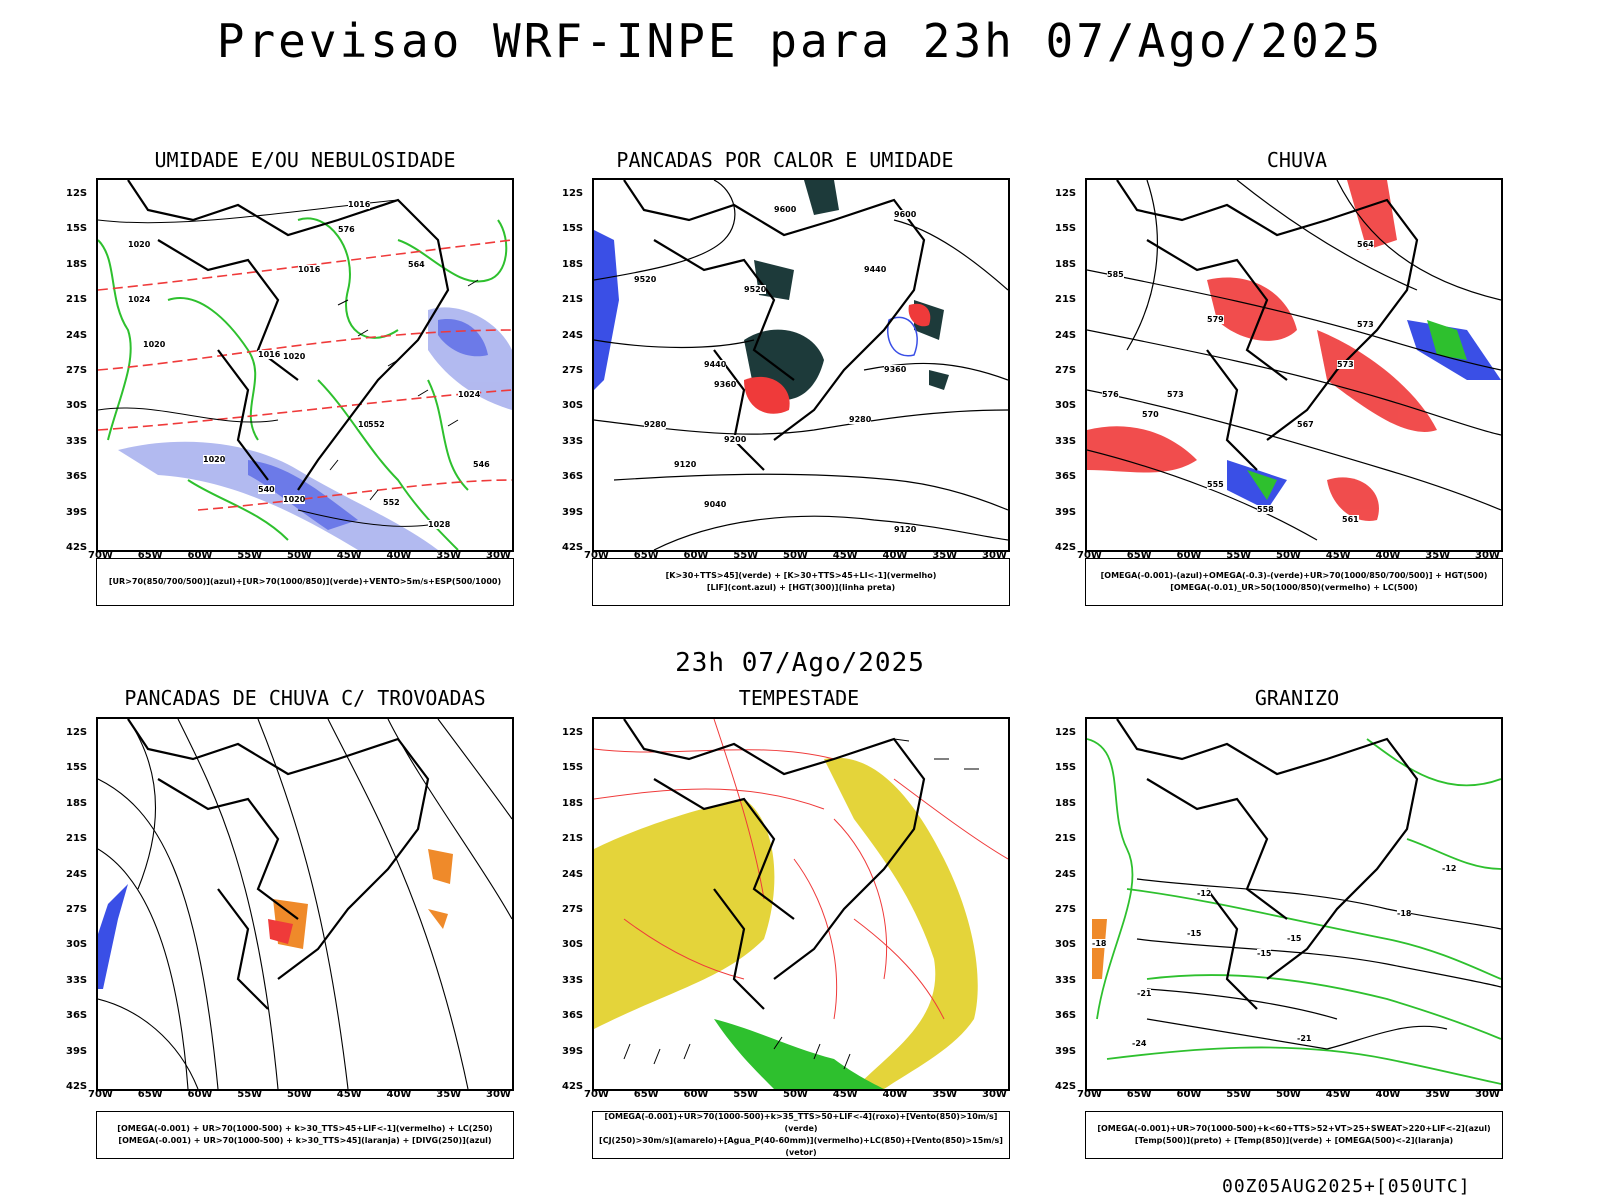  I want to click on contour-label: -21, so click(1304, 1038).